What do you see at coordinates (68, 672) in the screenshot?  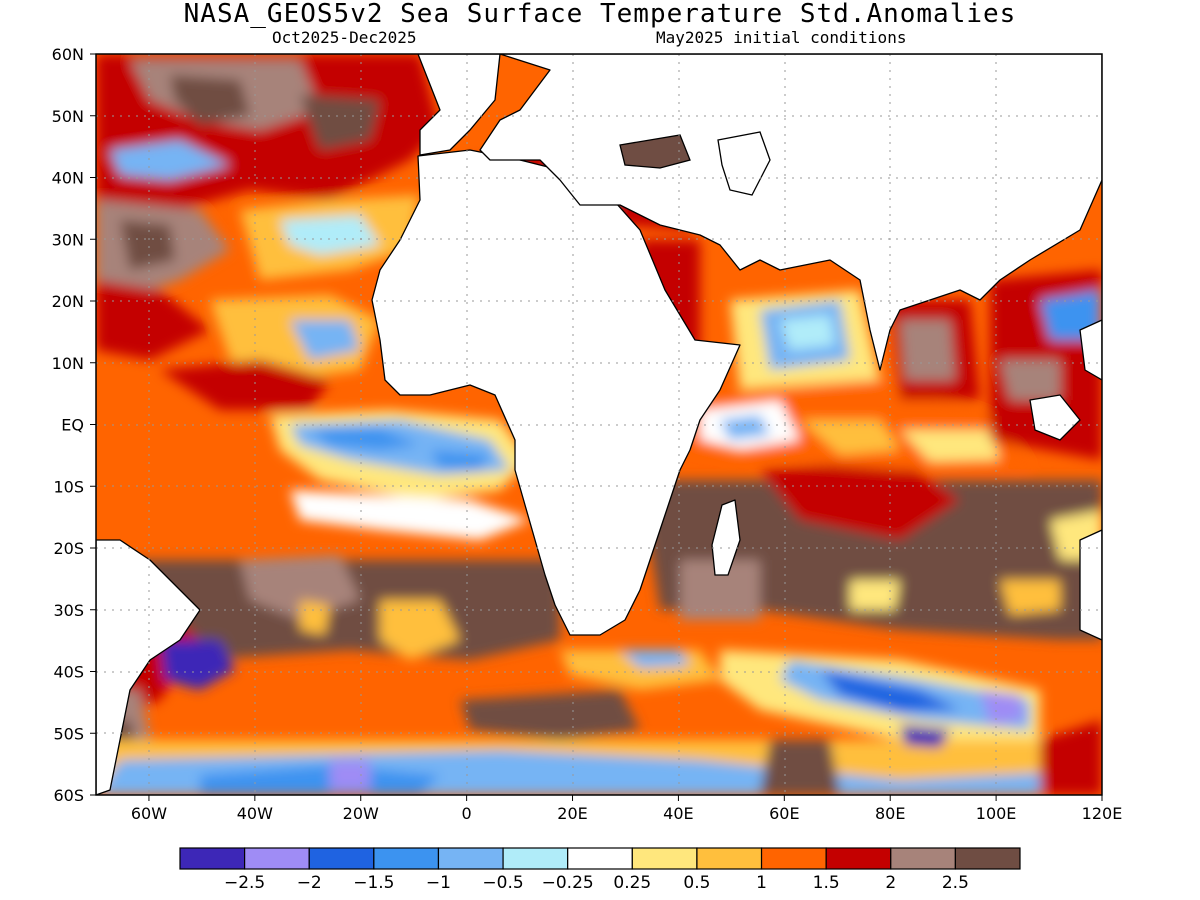 I see `lat-tick-label: 40S` at bounding box center [68, 672].